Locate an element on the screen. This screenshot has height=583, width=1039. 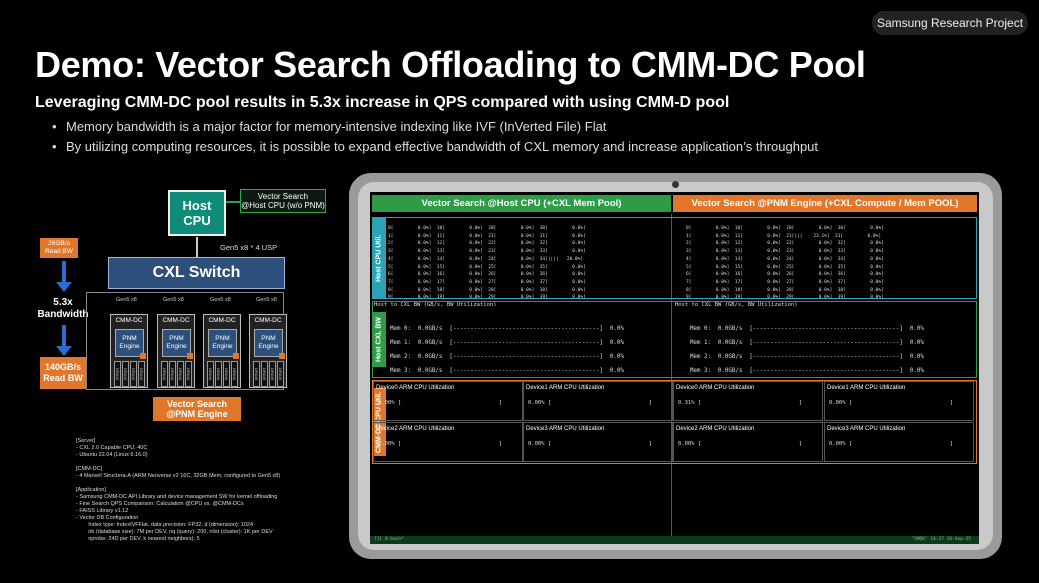
arm-util-cell: Device0 ARM CPU Utilization 0.00% [] is located at coordinates (448, 401).